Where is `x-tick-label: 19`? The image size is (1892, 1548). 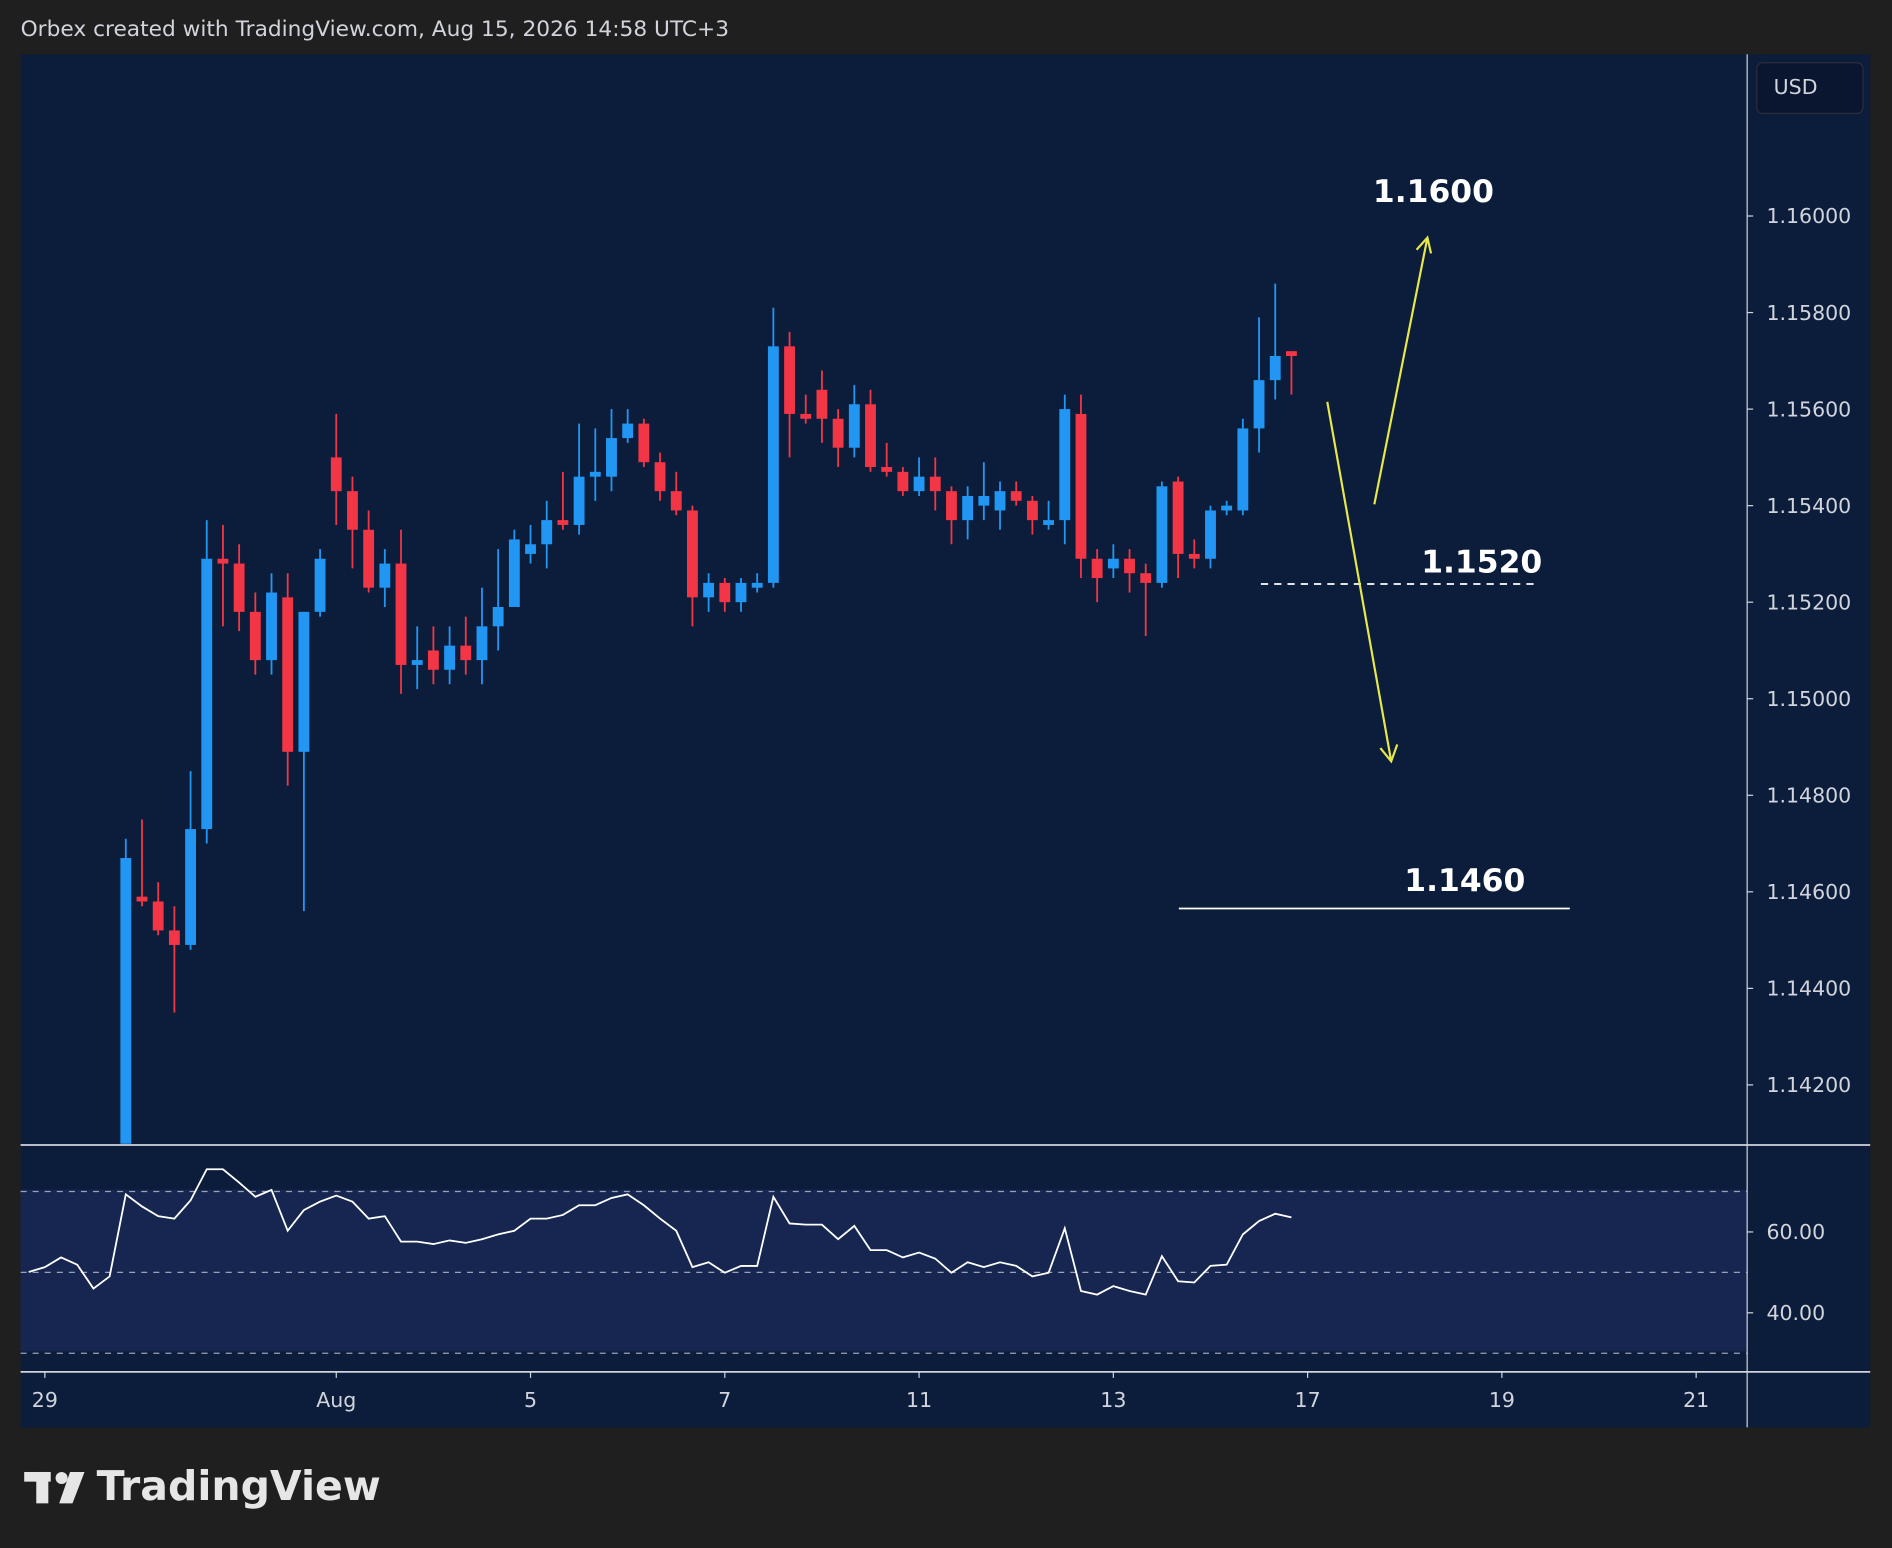 x-tick-label: 19 is located at coordinates (1502, 1400).